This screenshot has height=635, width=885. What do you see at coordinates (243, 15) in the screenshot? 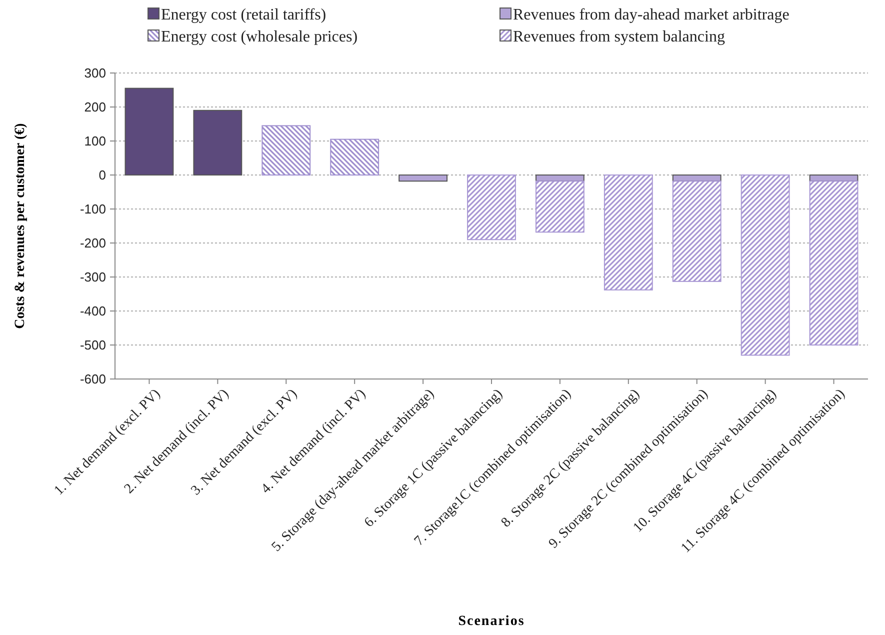
I see `legend-label: Energy cost (retail tariffs)` at bounding box center [243, 15].